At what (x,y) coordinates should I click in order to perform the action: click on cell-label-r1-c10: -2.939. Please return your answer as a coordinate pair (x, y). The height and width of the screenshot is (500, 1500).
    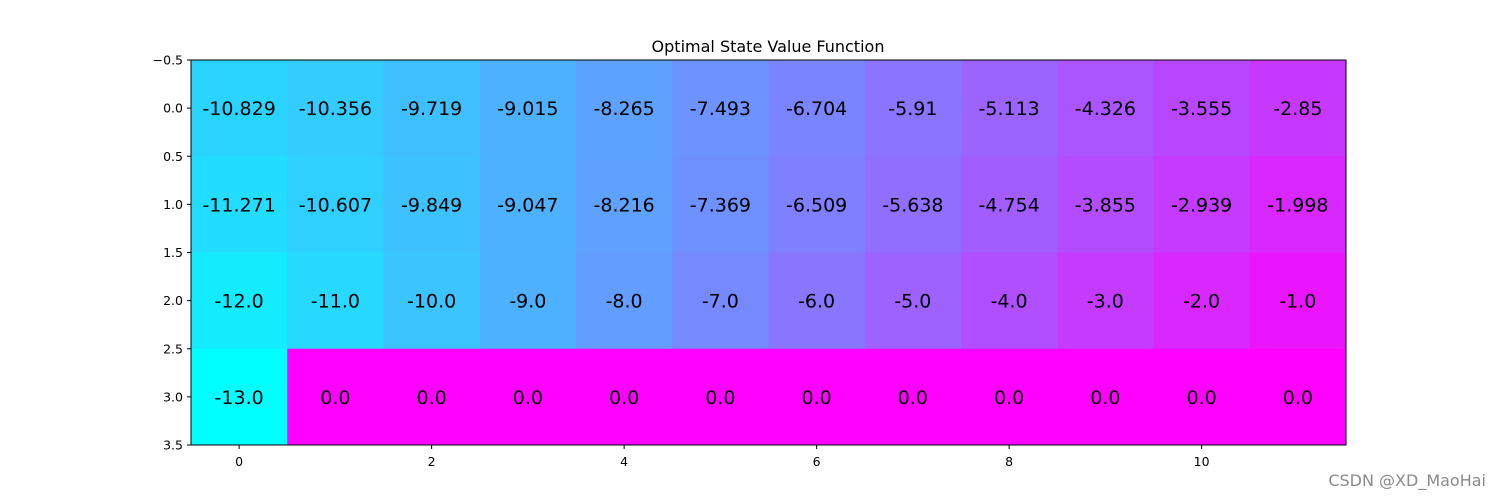
    Looking at the image, I should click on (1201, 205).